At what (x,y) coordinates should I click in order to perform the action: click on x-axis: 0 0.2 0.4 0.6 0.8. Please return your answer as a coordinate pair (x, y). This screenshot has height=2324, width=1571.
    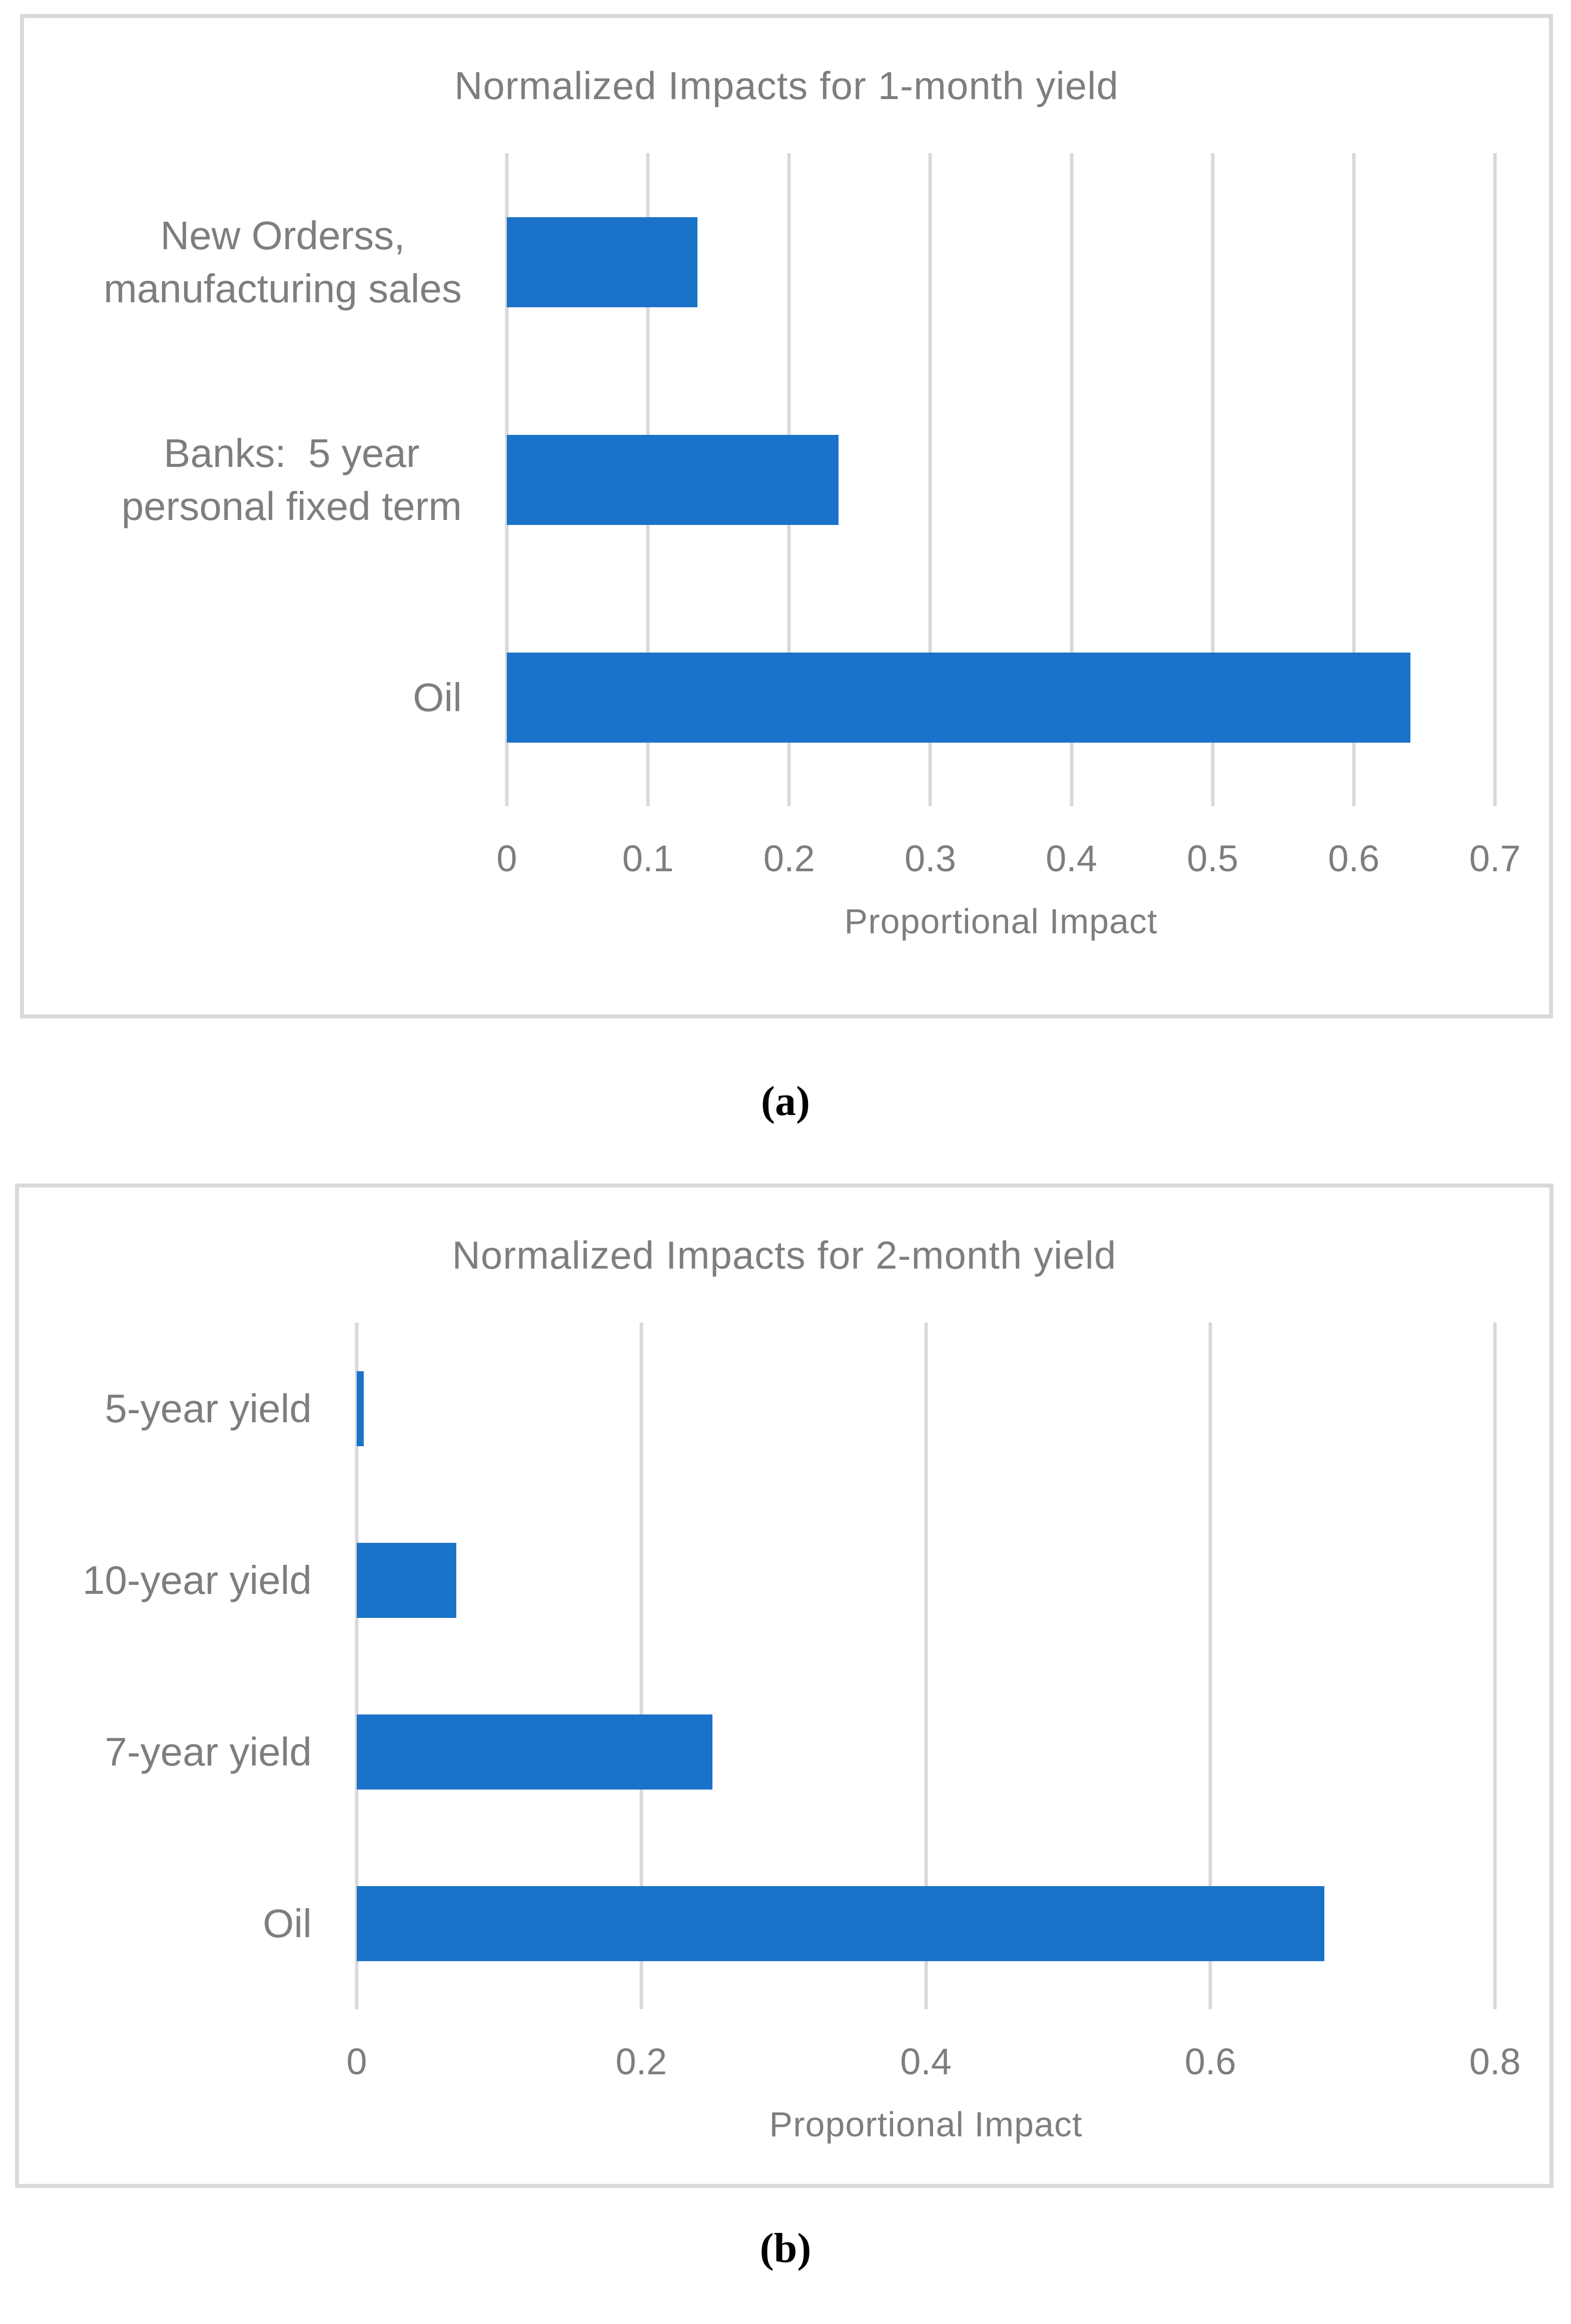
    Looking at the image, I should click on (784, 2048).